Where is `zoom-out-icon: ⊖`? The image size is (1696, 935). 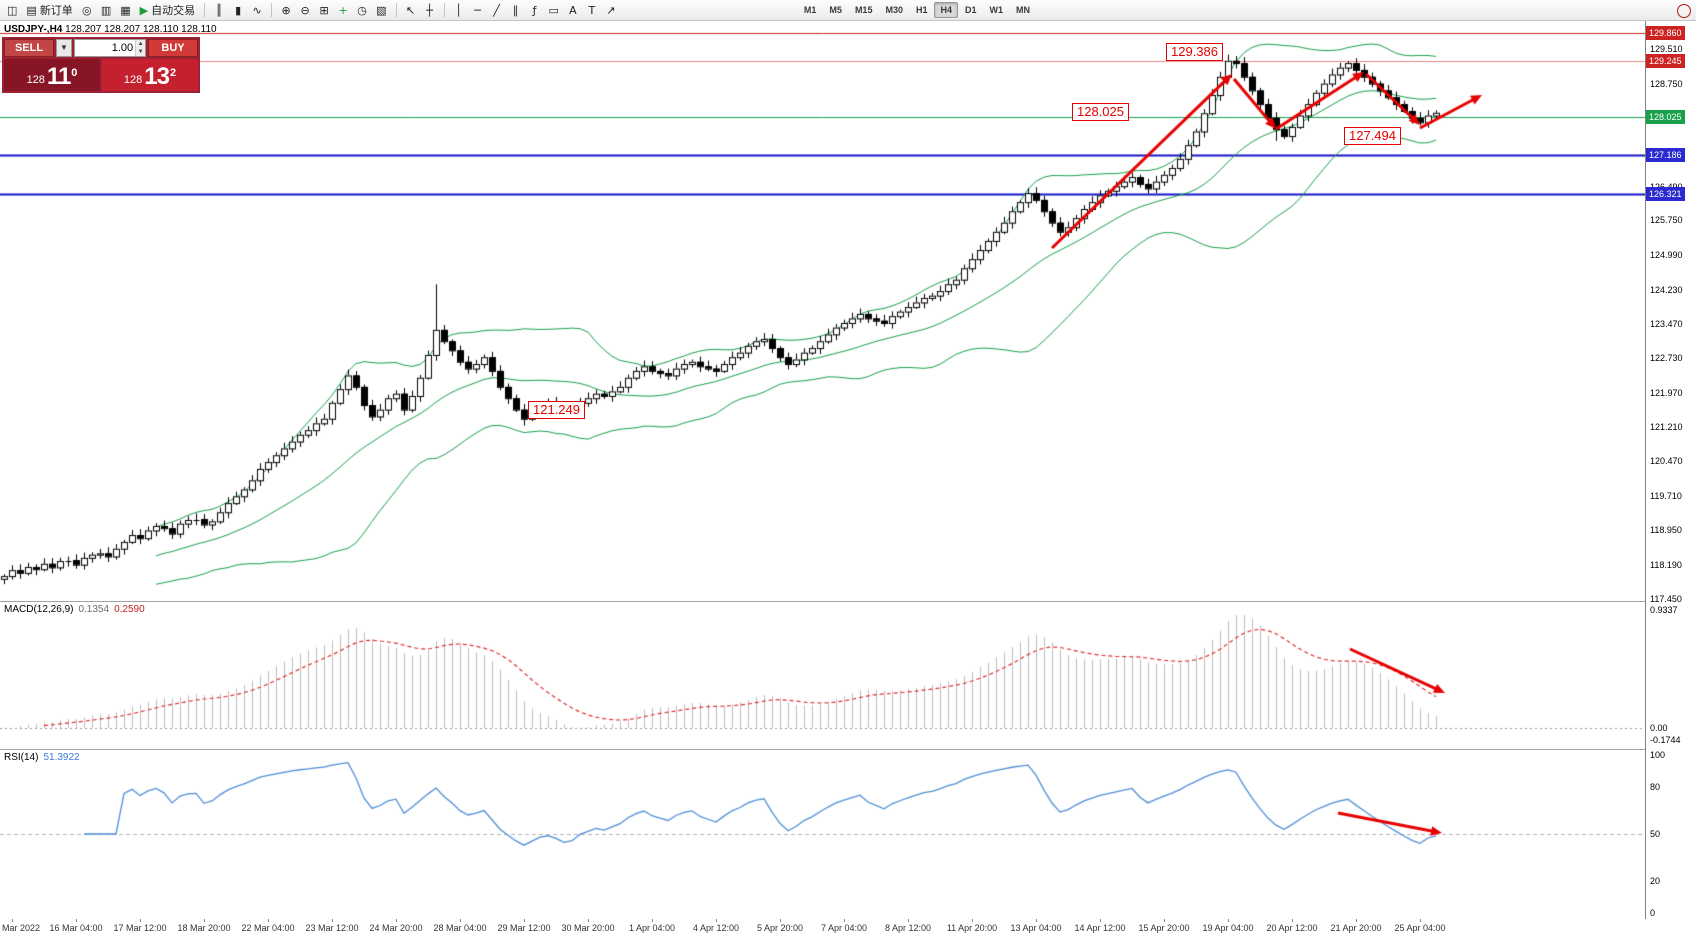 zoom-out-icon: ⊖ is located at coordinates (305, 10).